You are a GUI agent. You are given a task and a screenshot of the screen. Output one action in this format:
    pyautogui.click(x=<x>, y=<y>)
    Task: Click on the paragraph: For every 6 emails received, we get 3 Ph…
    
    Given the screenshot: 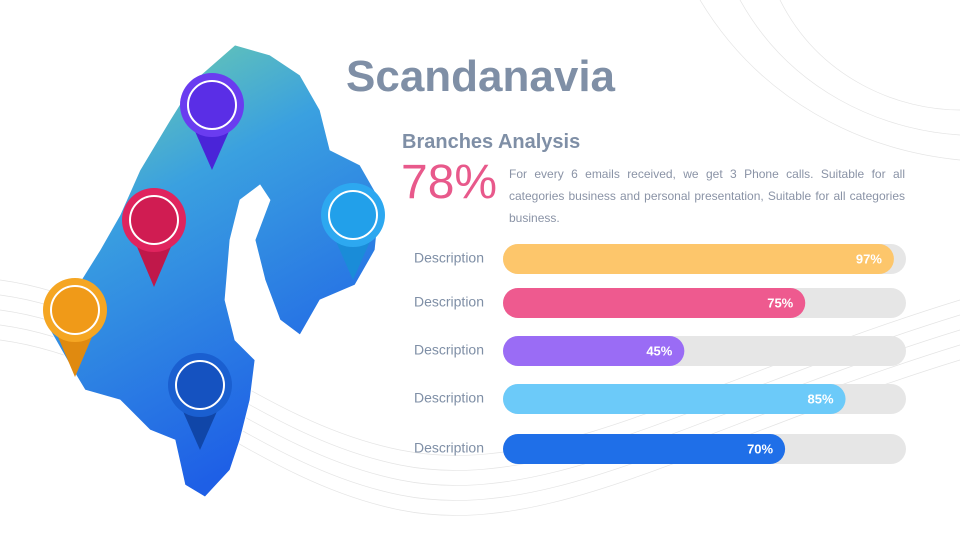 What is the action you would take?
    pyautogui.click(x=707, y=196)
    